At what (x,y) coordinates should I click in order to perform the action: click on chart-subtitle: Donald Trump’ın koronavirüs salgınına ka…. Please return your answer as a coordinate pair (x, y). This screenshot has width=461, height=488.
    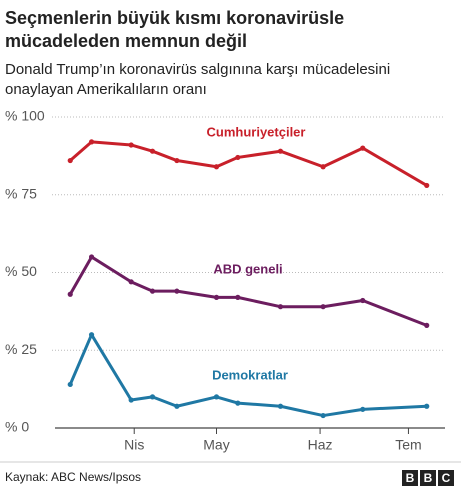
    Looking at the image, I should click on (197, 69).